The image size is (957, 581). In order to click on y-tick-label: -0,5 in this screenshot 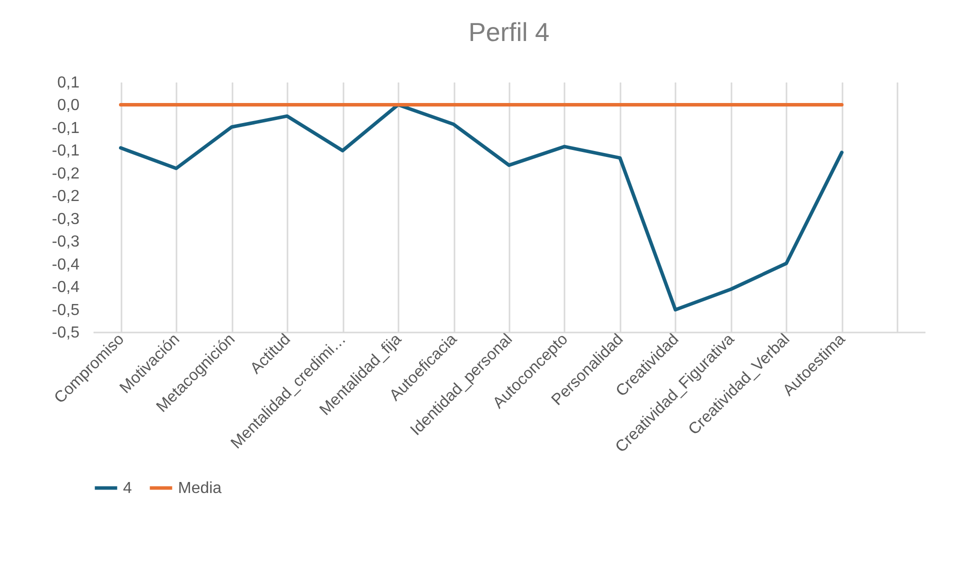, I will do `click(66, 310)`.